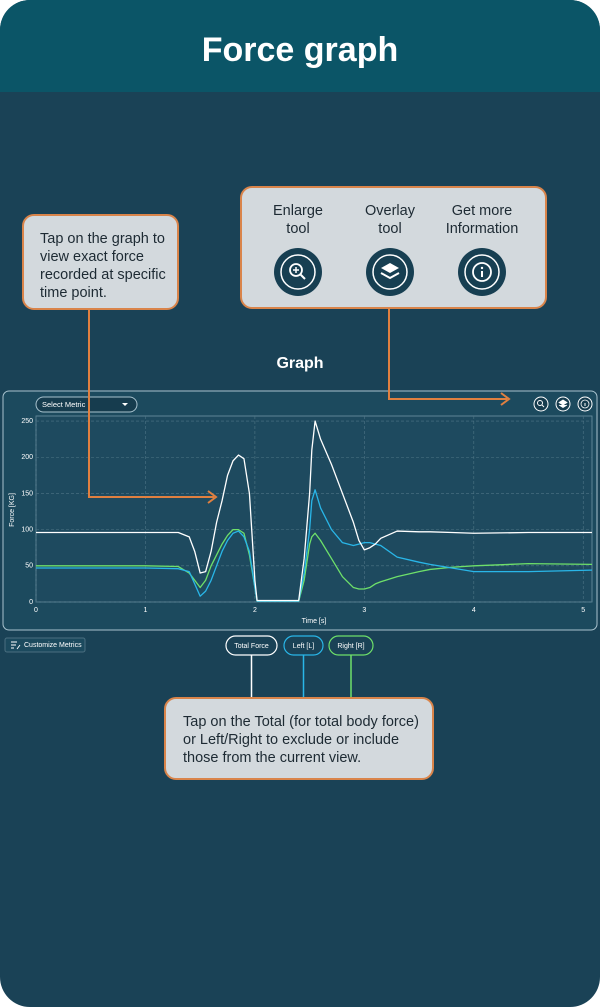 This screenshot has height=1007, width=600. What do you see at coordinates (27, 493) in the screenshot?
I see `y-tick-label: 150` at bounding box center [27, 493].